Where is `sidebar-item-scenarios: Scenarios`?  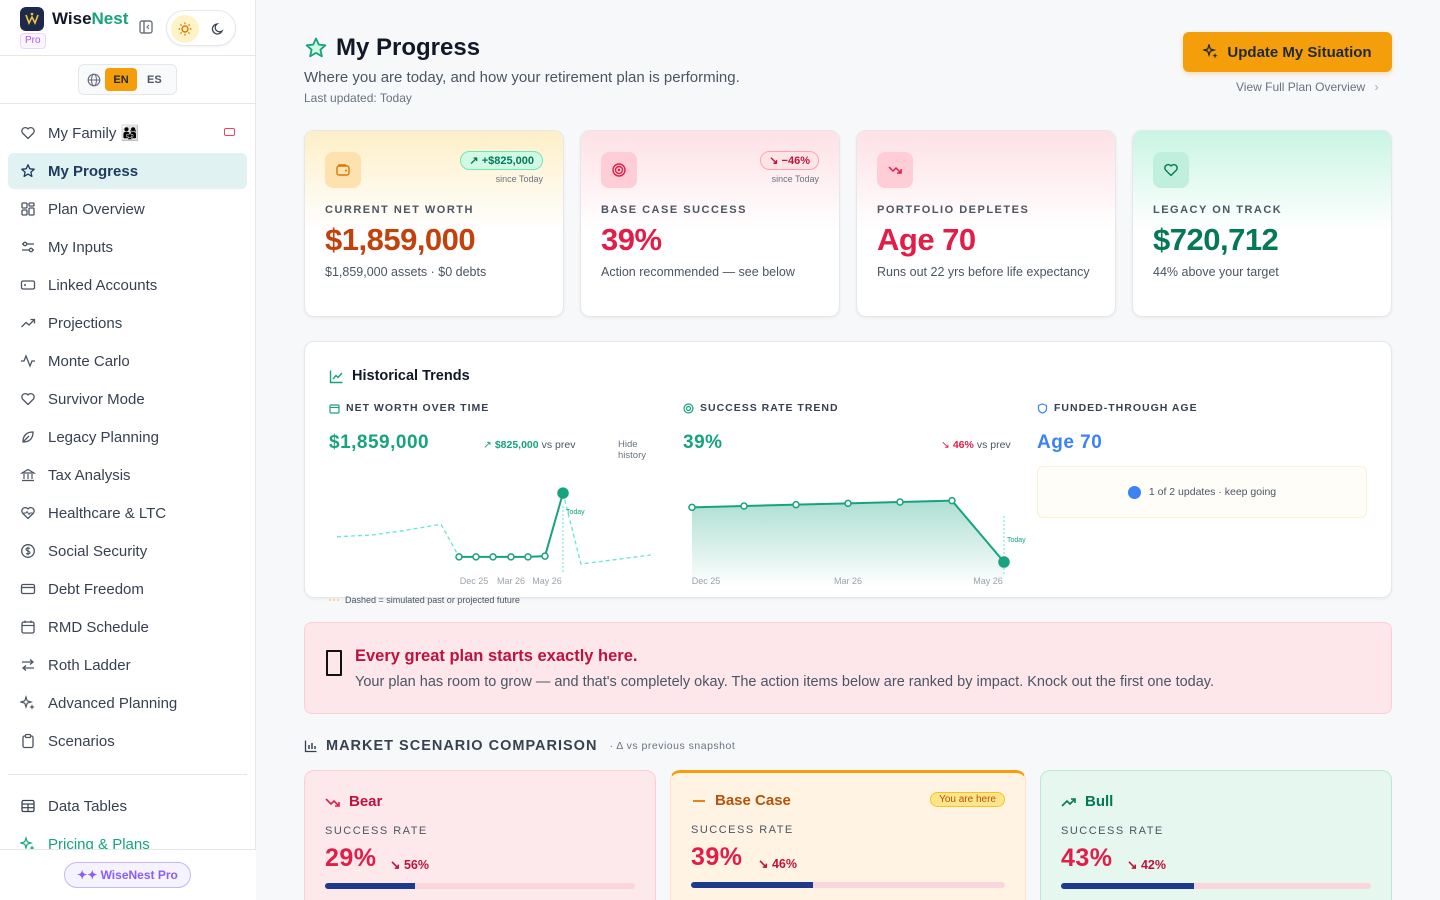
sidebar-item-scenarios: Scenarios is located at coordinates (127, 741).